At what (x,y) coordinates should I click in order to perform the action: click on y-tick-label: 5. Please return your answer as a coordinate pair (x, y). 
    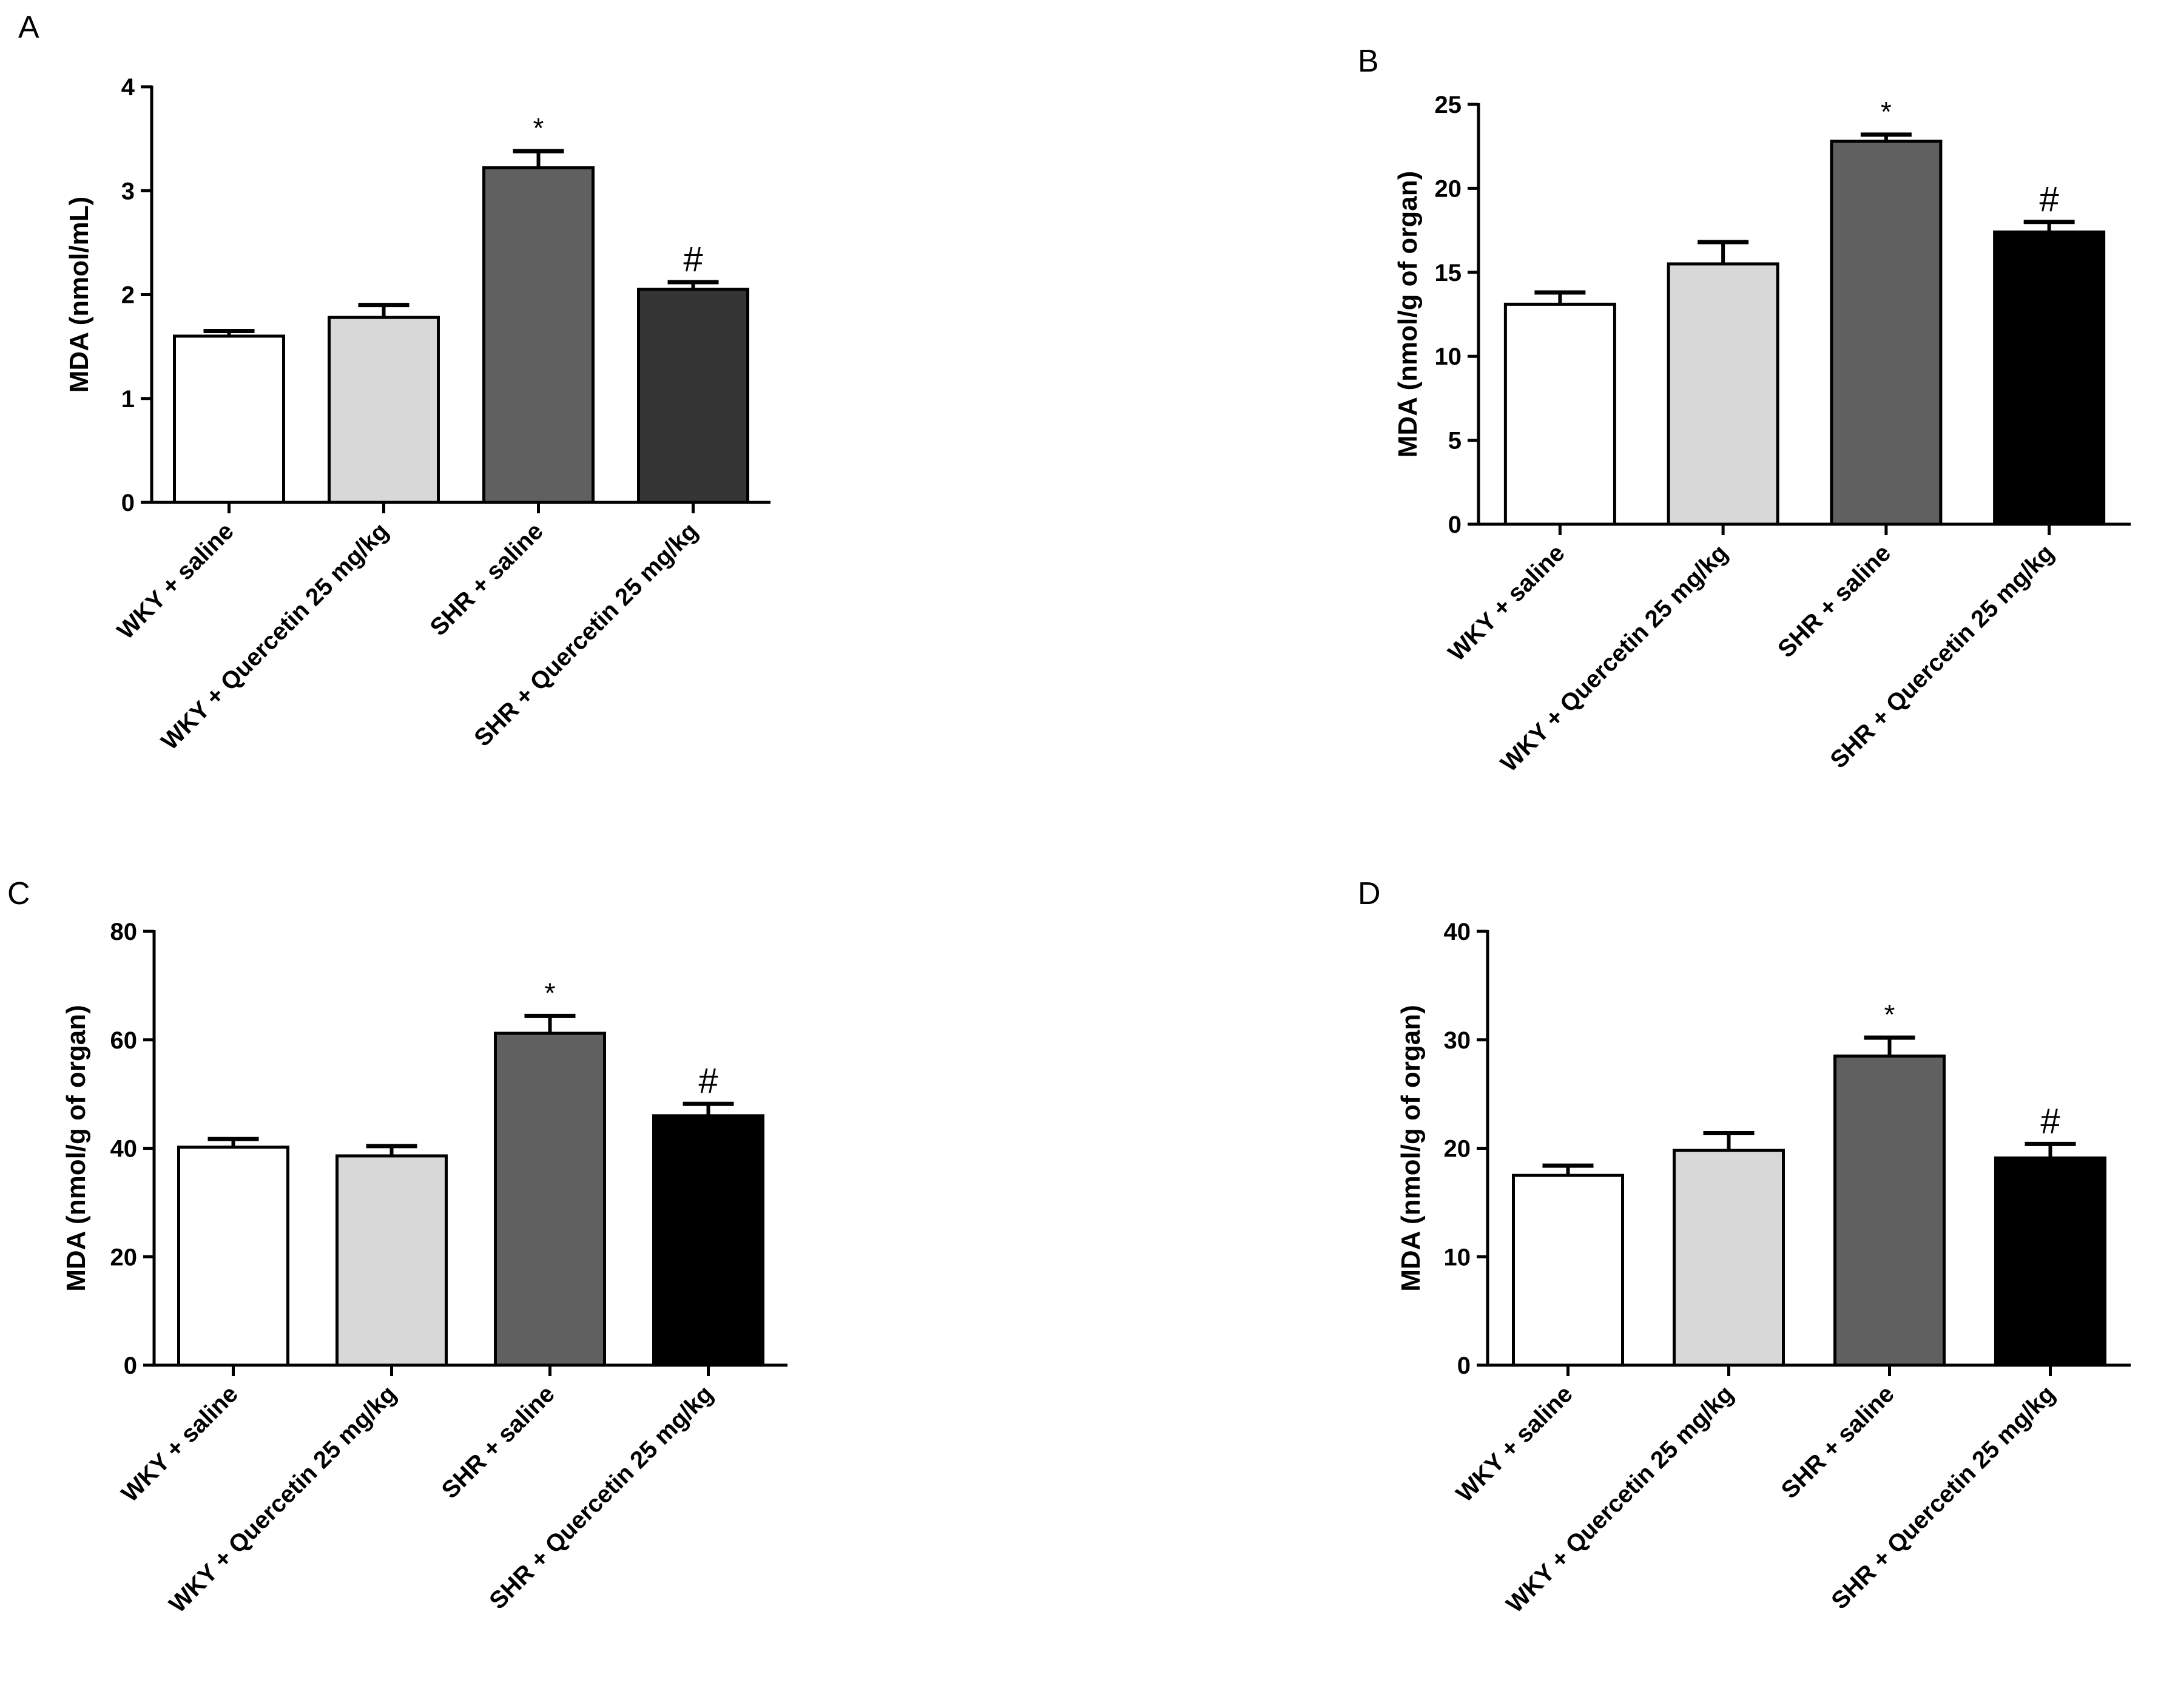
    Looking at the image, I should click on (1455, 441).